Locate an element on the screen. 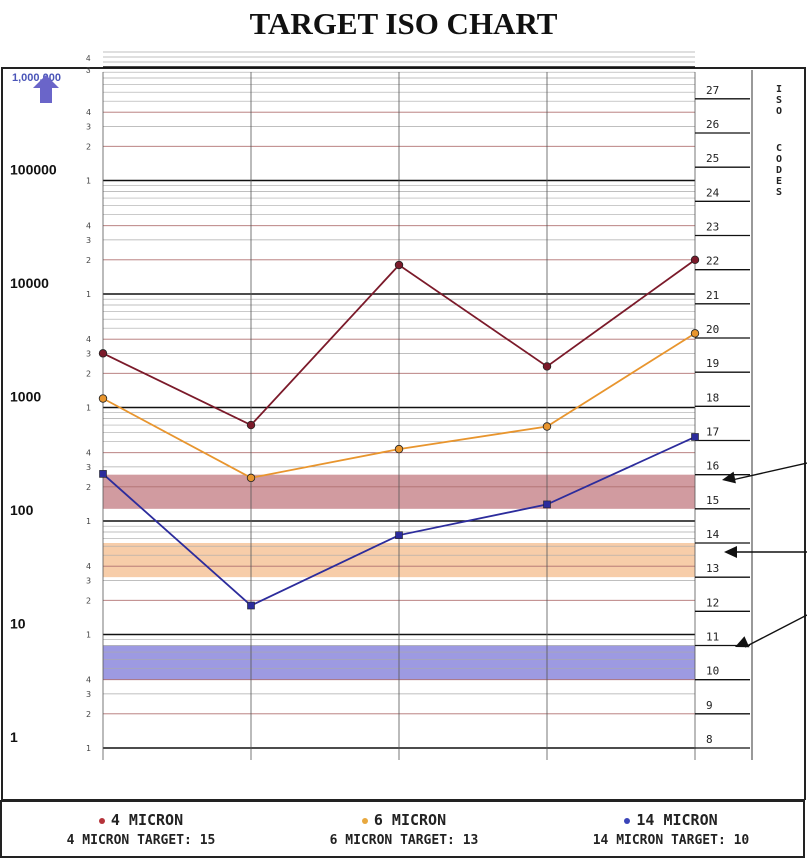 The width and height of the screenshot is (807, 861). iso-code-label: 21 is located at coordinates (712, 295).